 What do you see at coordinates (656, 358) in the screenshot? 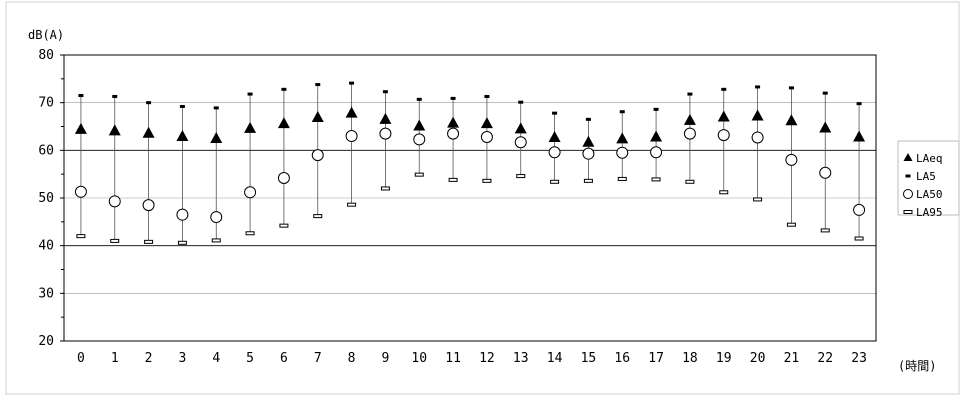
I see `x-tick-label: 17` at bounding box center [656, 358].